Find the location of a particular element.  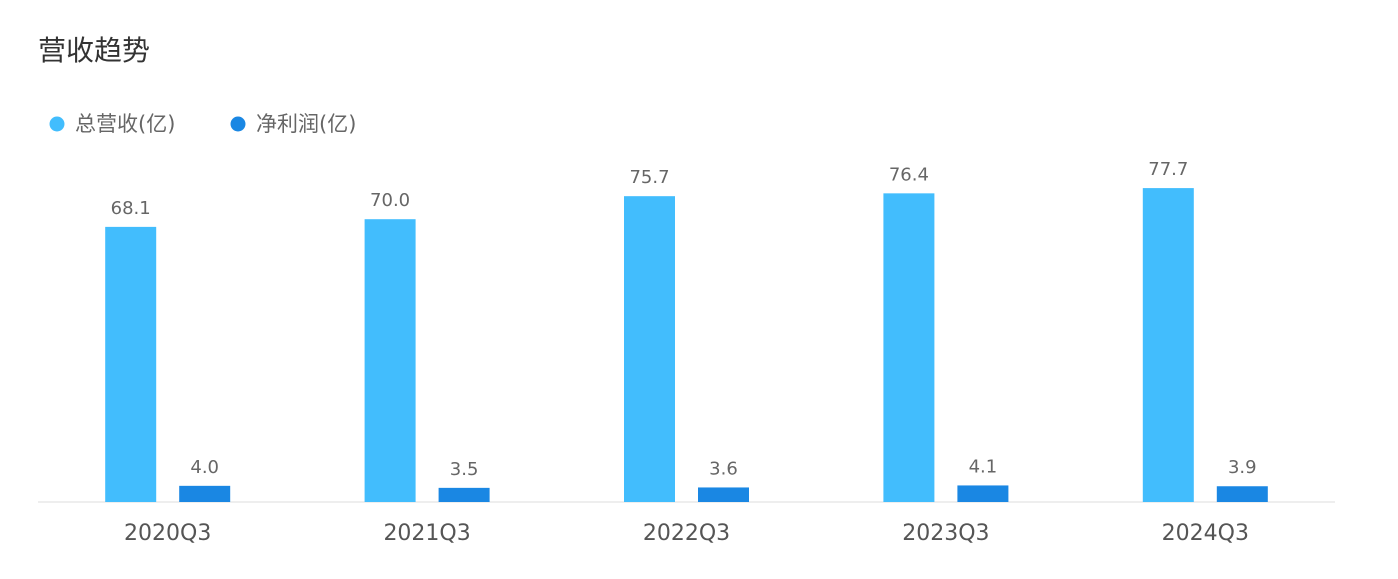

legend-label: 总营收(亿) is located at coordinates (125, 124).